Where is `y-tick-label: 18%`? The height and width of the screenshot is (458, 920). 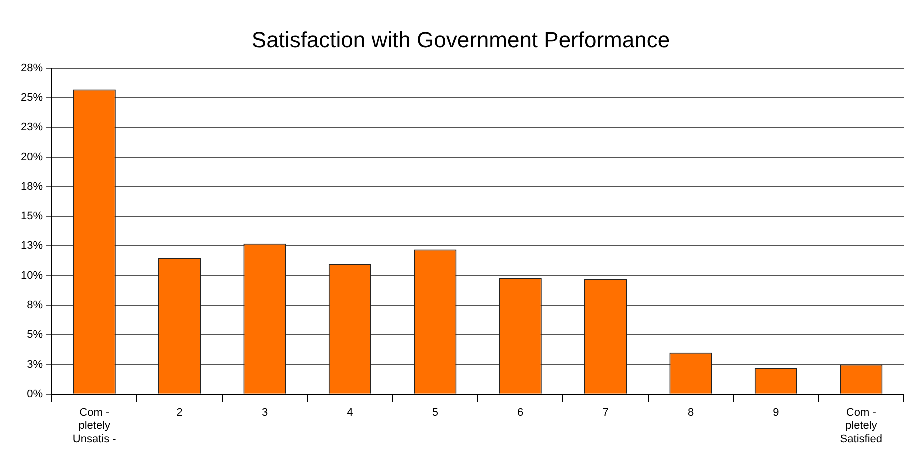 y-tick-label: 18% is located at coordinates (32, 186).